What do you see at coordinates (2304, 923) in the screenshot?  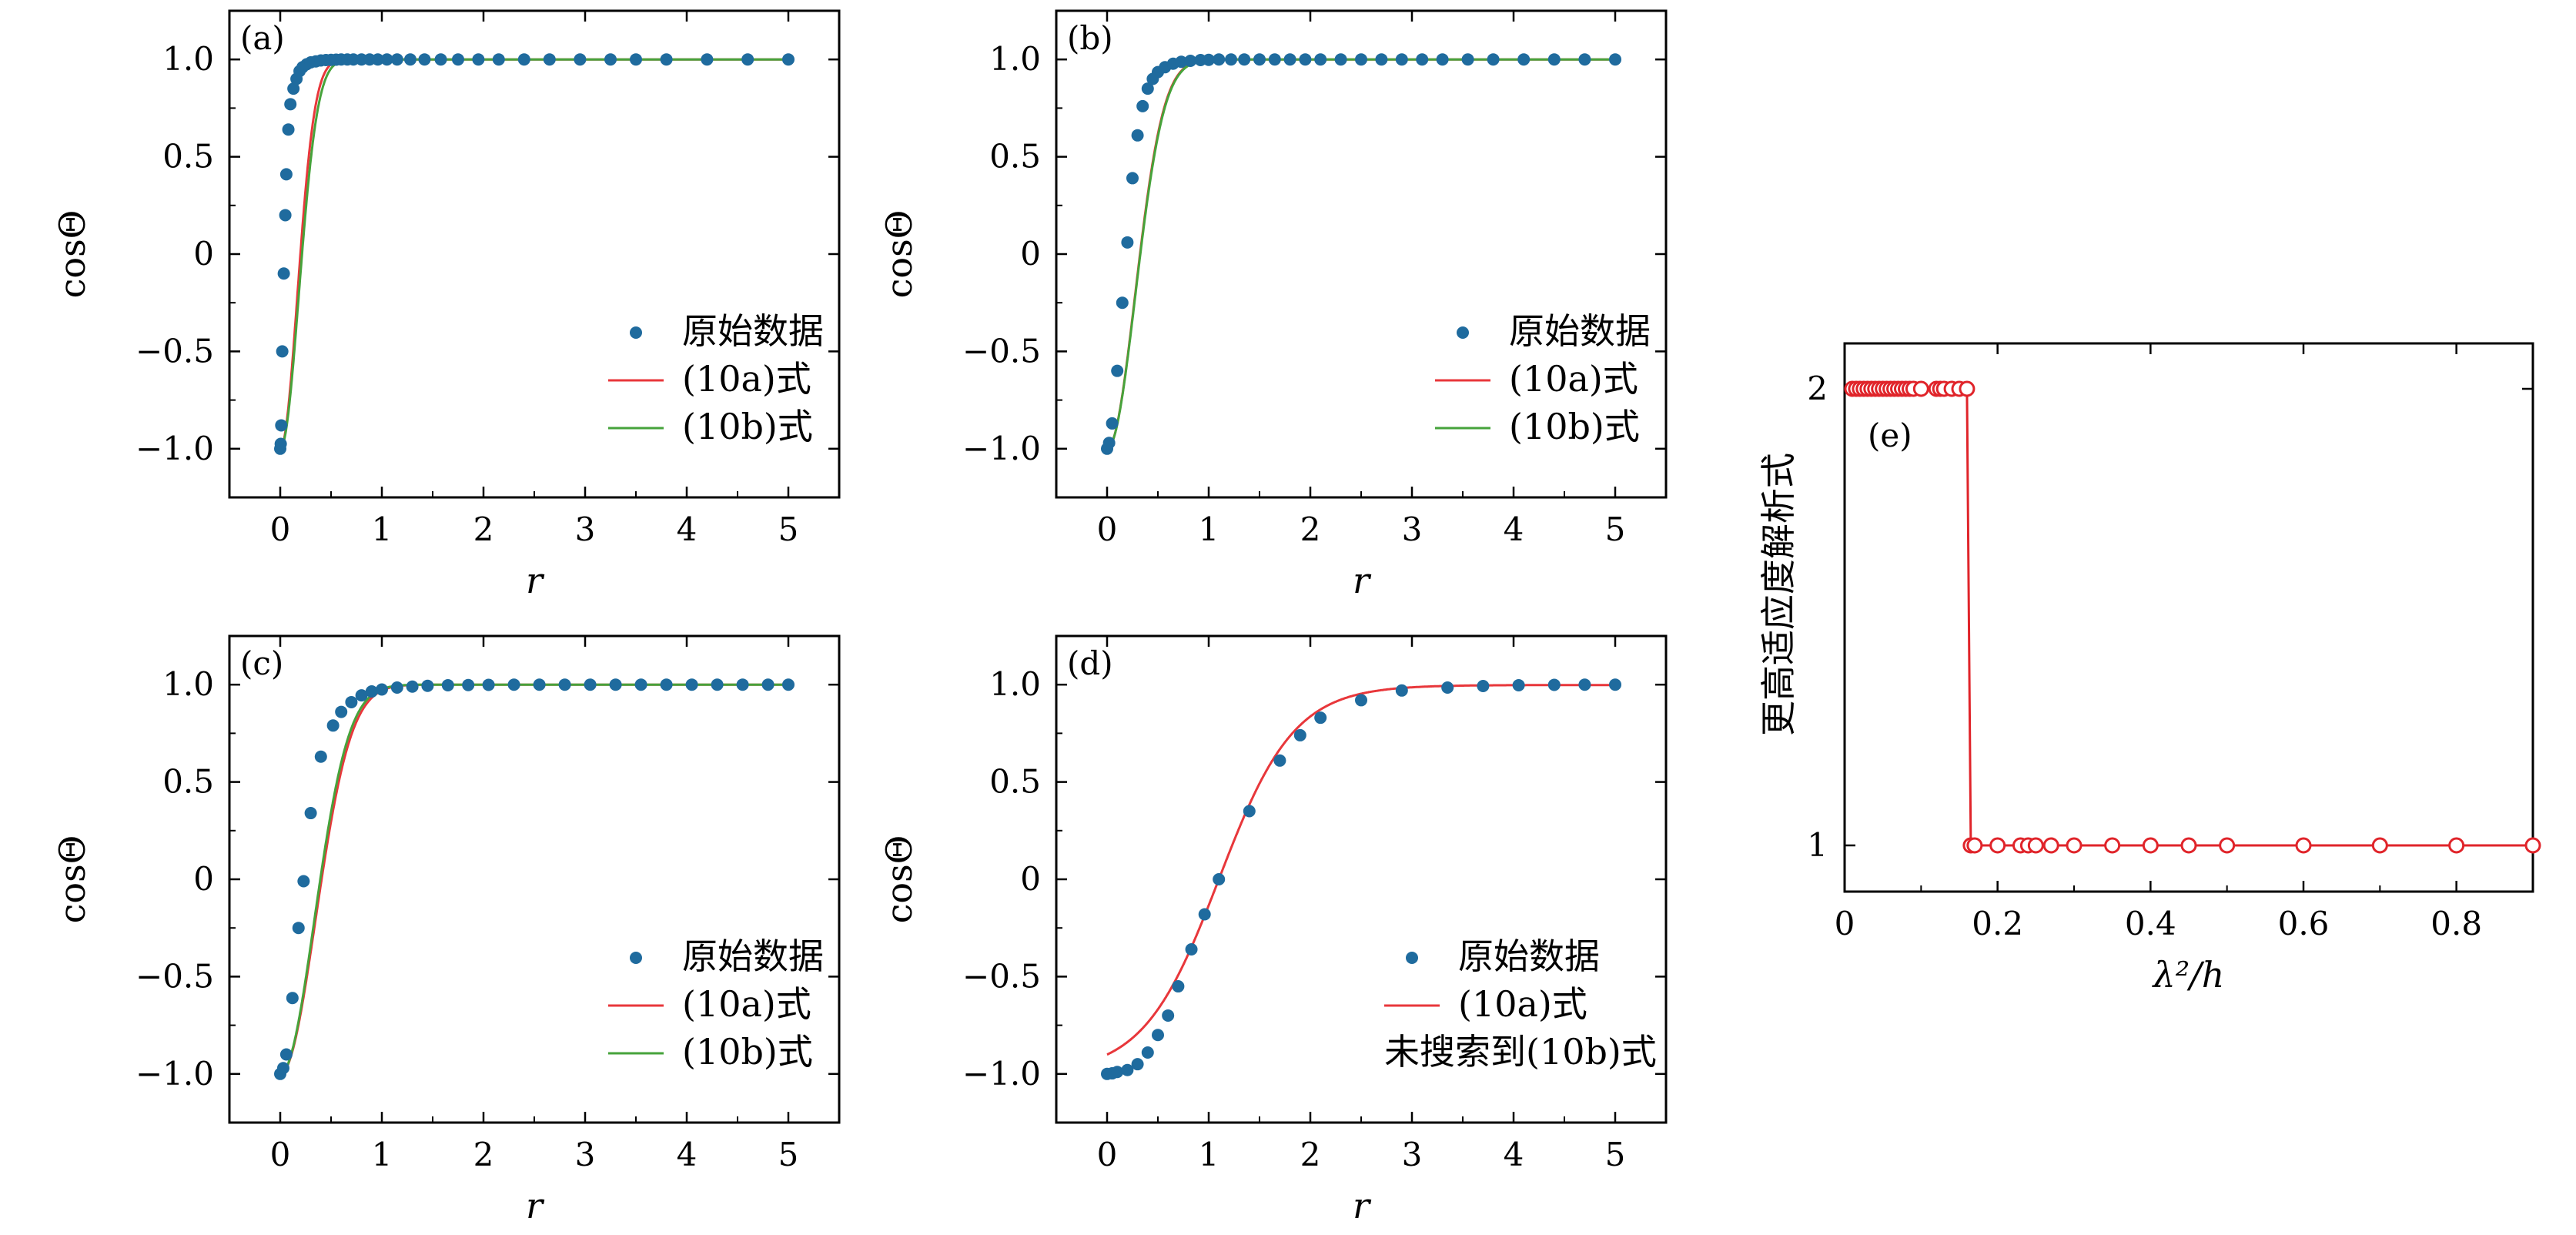 I see `x-tick-label: 0.6` at bounding box center [2304, 923].